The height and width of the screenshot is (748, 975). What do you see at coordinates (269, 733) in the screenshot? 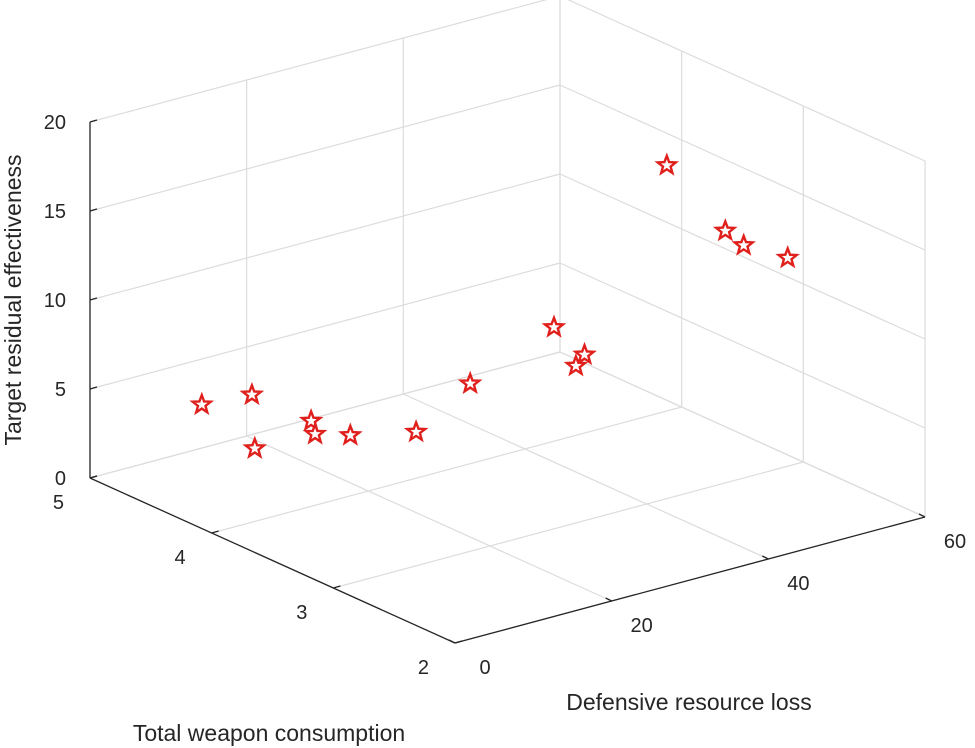
I see `y-axis-title: Total weapon consumption` at bounding box center [269, 733].